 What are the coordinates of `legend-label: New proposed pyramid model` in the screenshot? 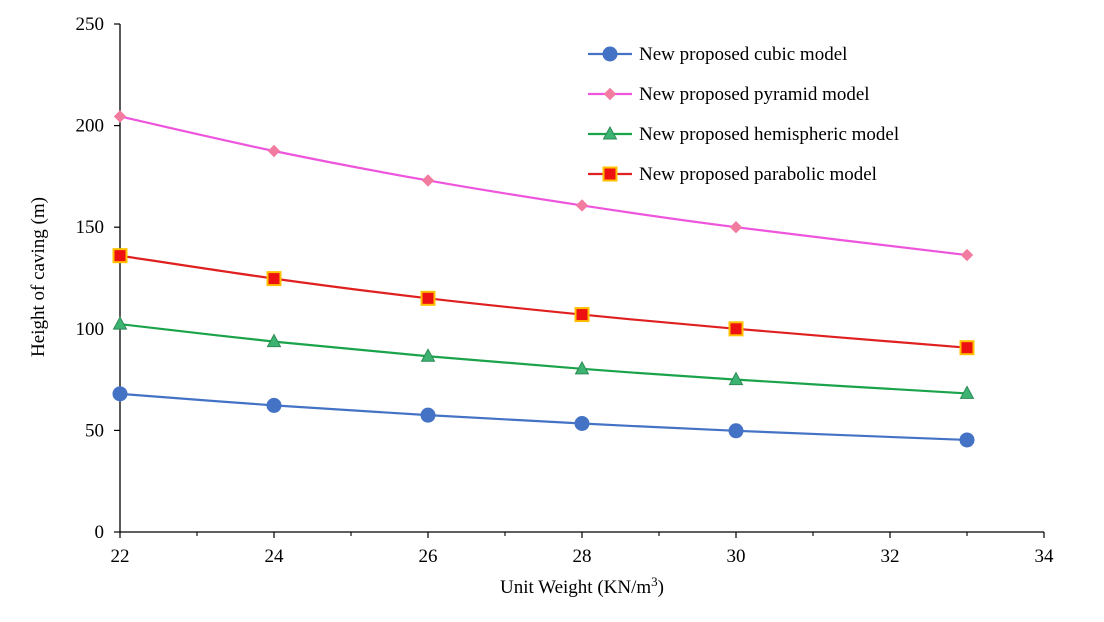 It's located at (754, 94).